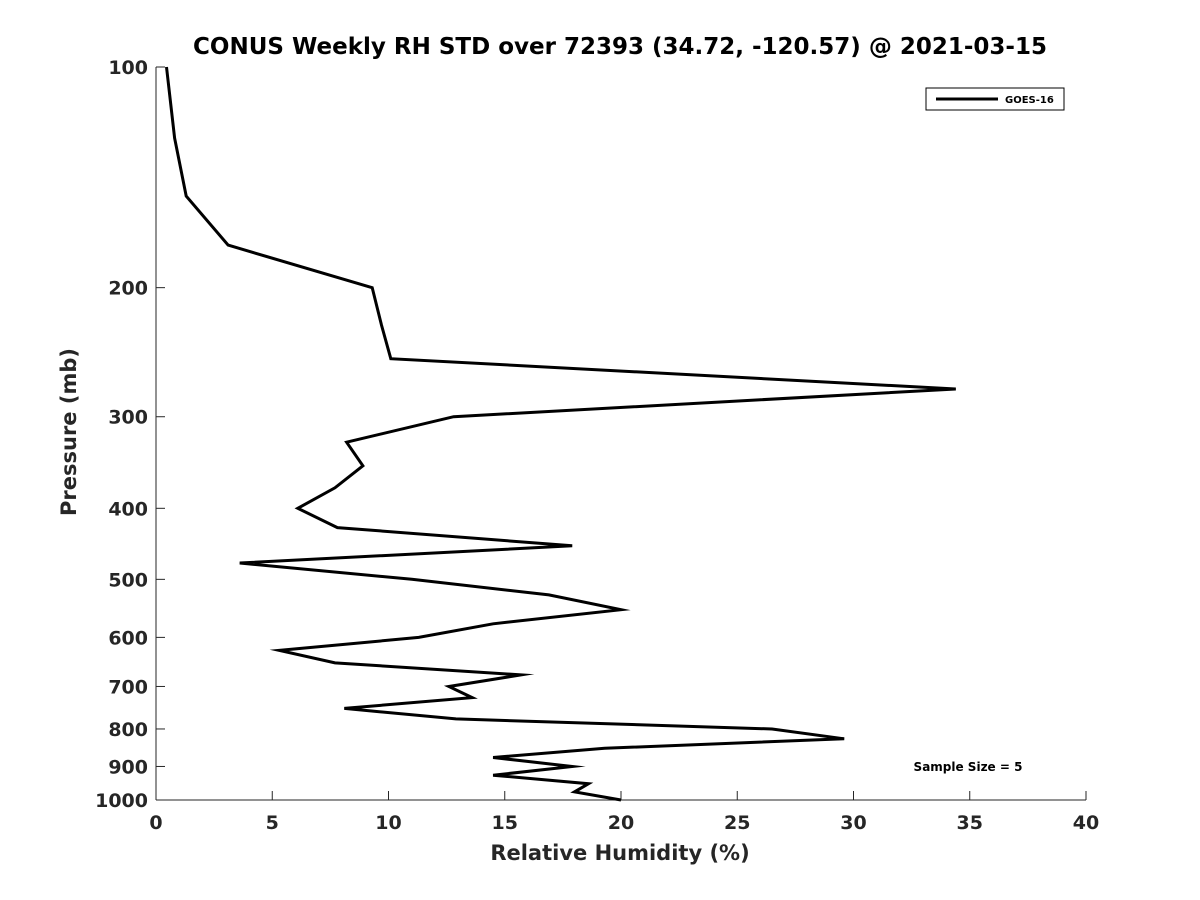 This screenshot has width=1200, height=900. I want to click on legend-label-goes-16: GOES-16, so click(1029, 100).